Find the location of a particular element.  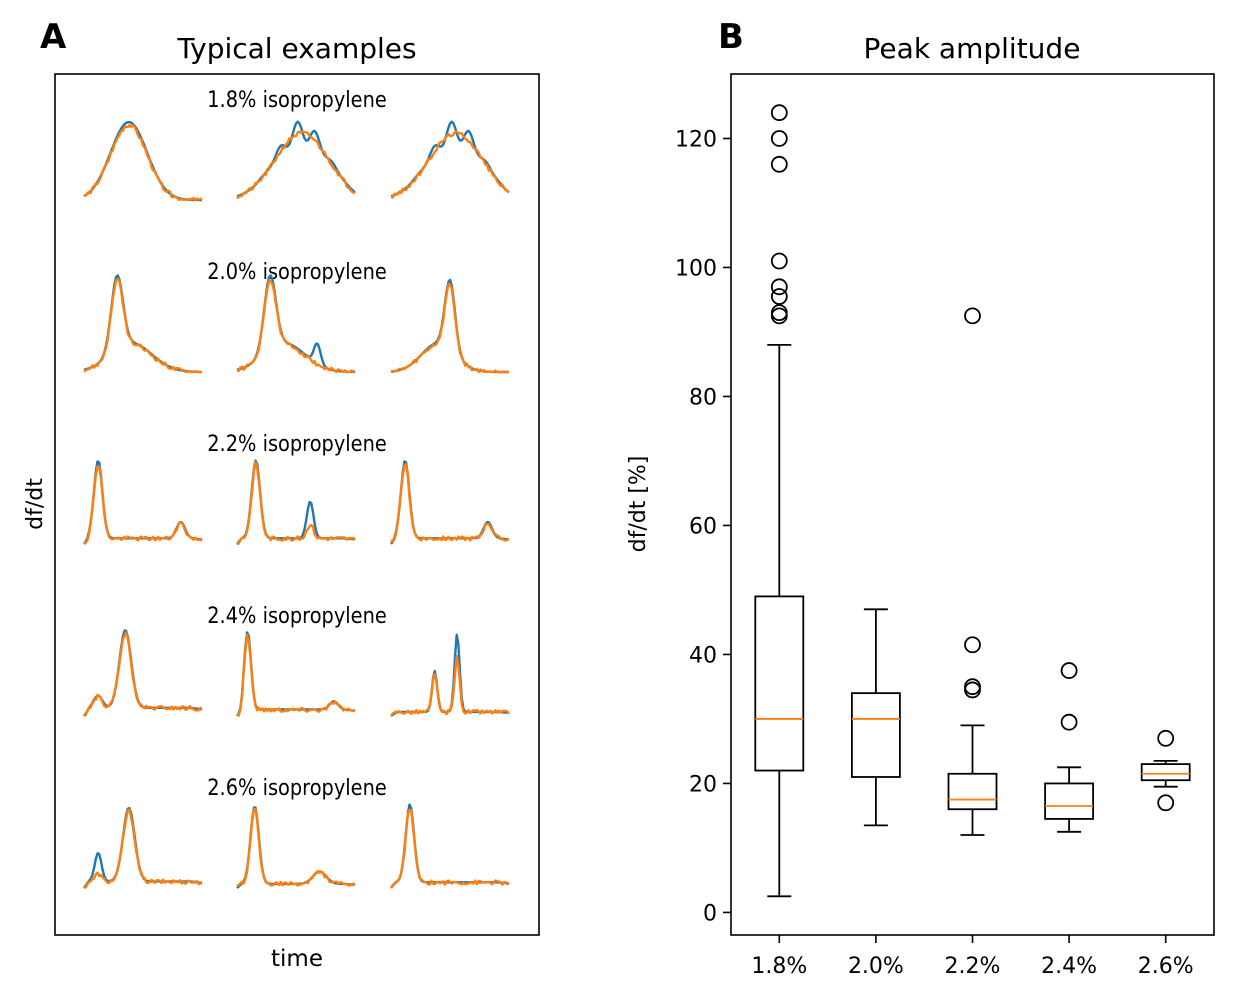

y-tick-label: 60 is located at coordinates (703, 526).